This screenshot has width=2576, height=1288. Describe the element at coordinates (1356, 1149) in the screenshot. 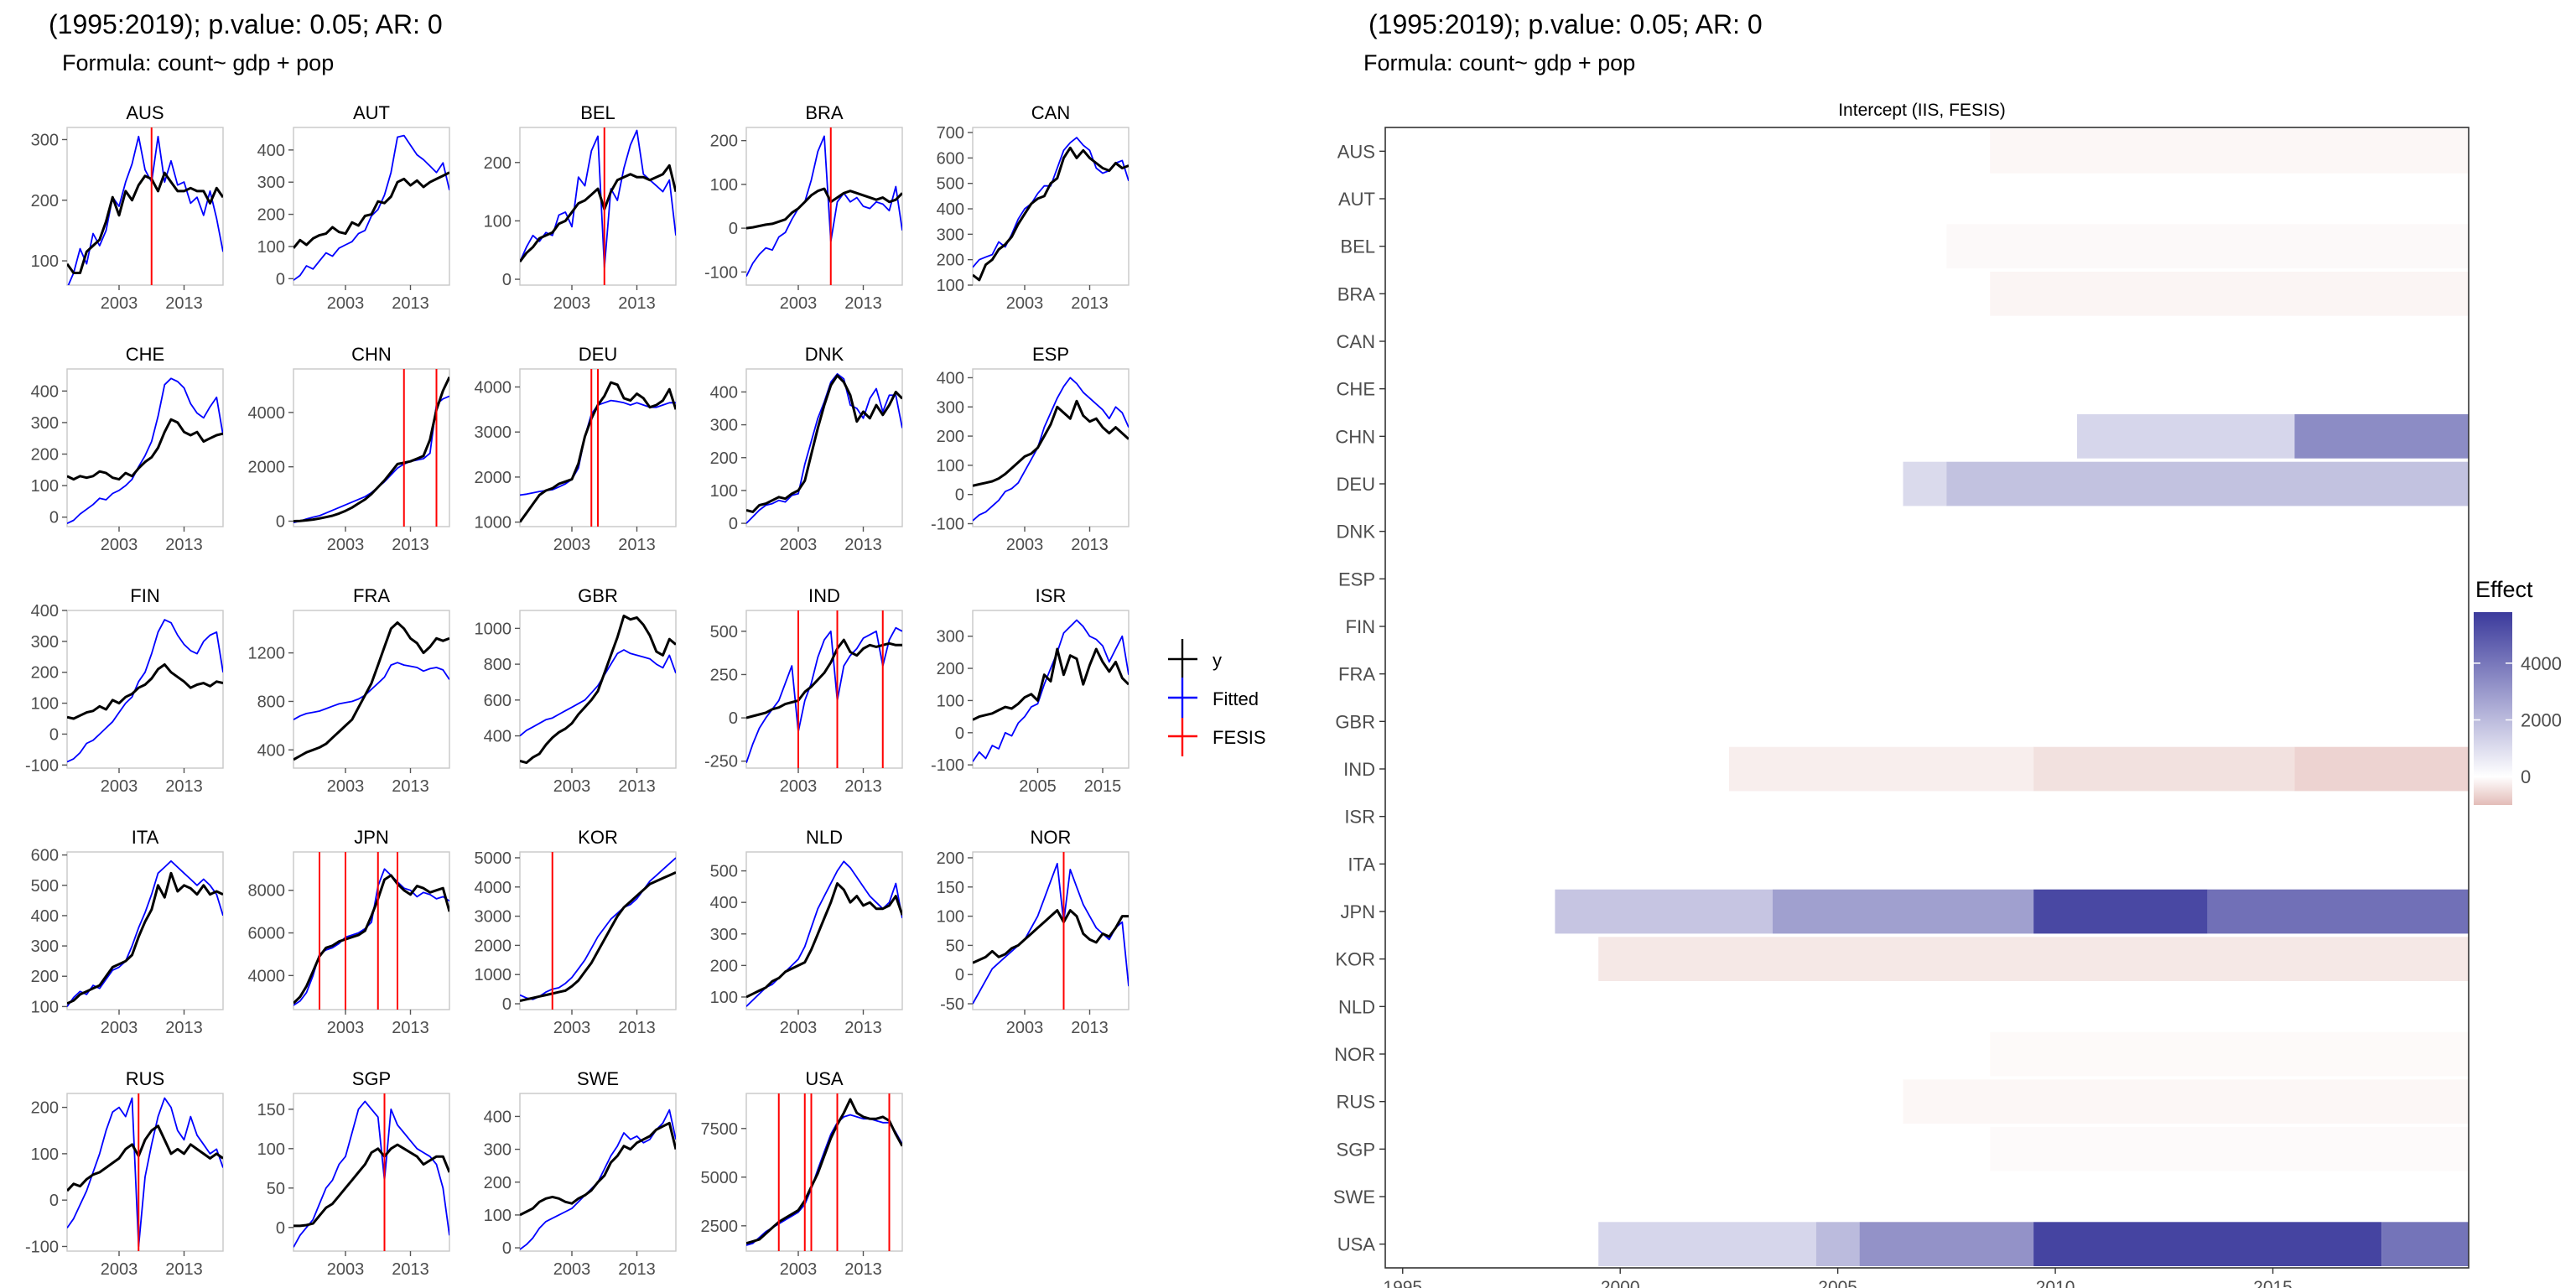

I see `country-label: SGP` at that location.